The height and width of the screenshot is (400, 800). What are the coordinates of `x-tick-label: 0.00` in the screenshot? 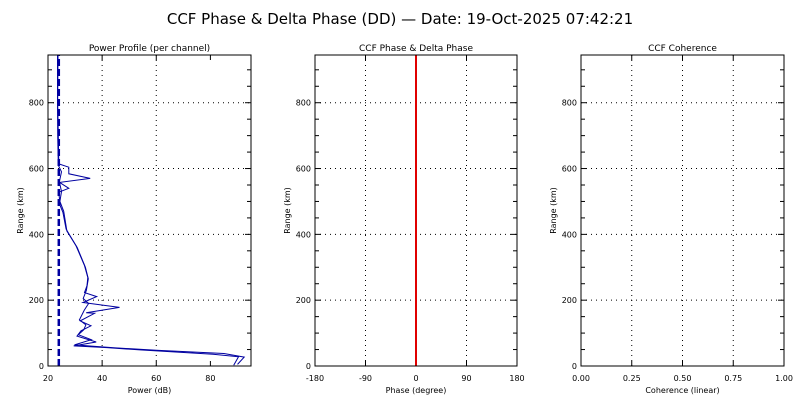 It's located at (581, 378).